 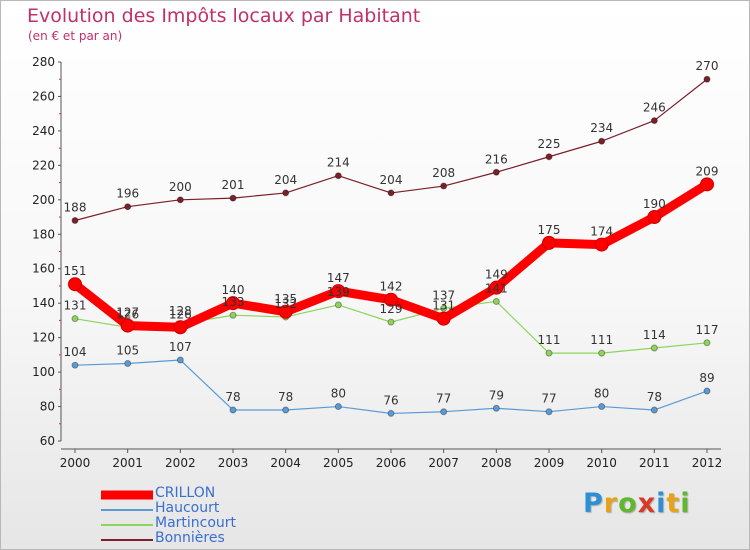 I want to click on data-label-martincourt-2000: 131, so click(x=75, y=306).